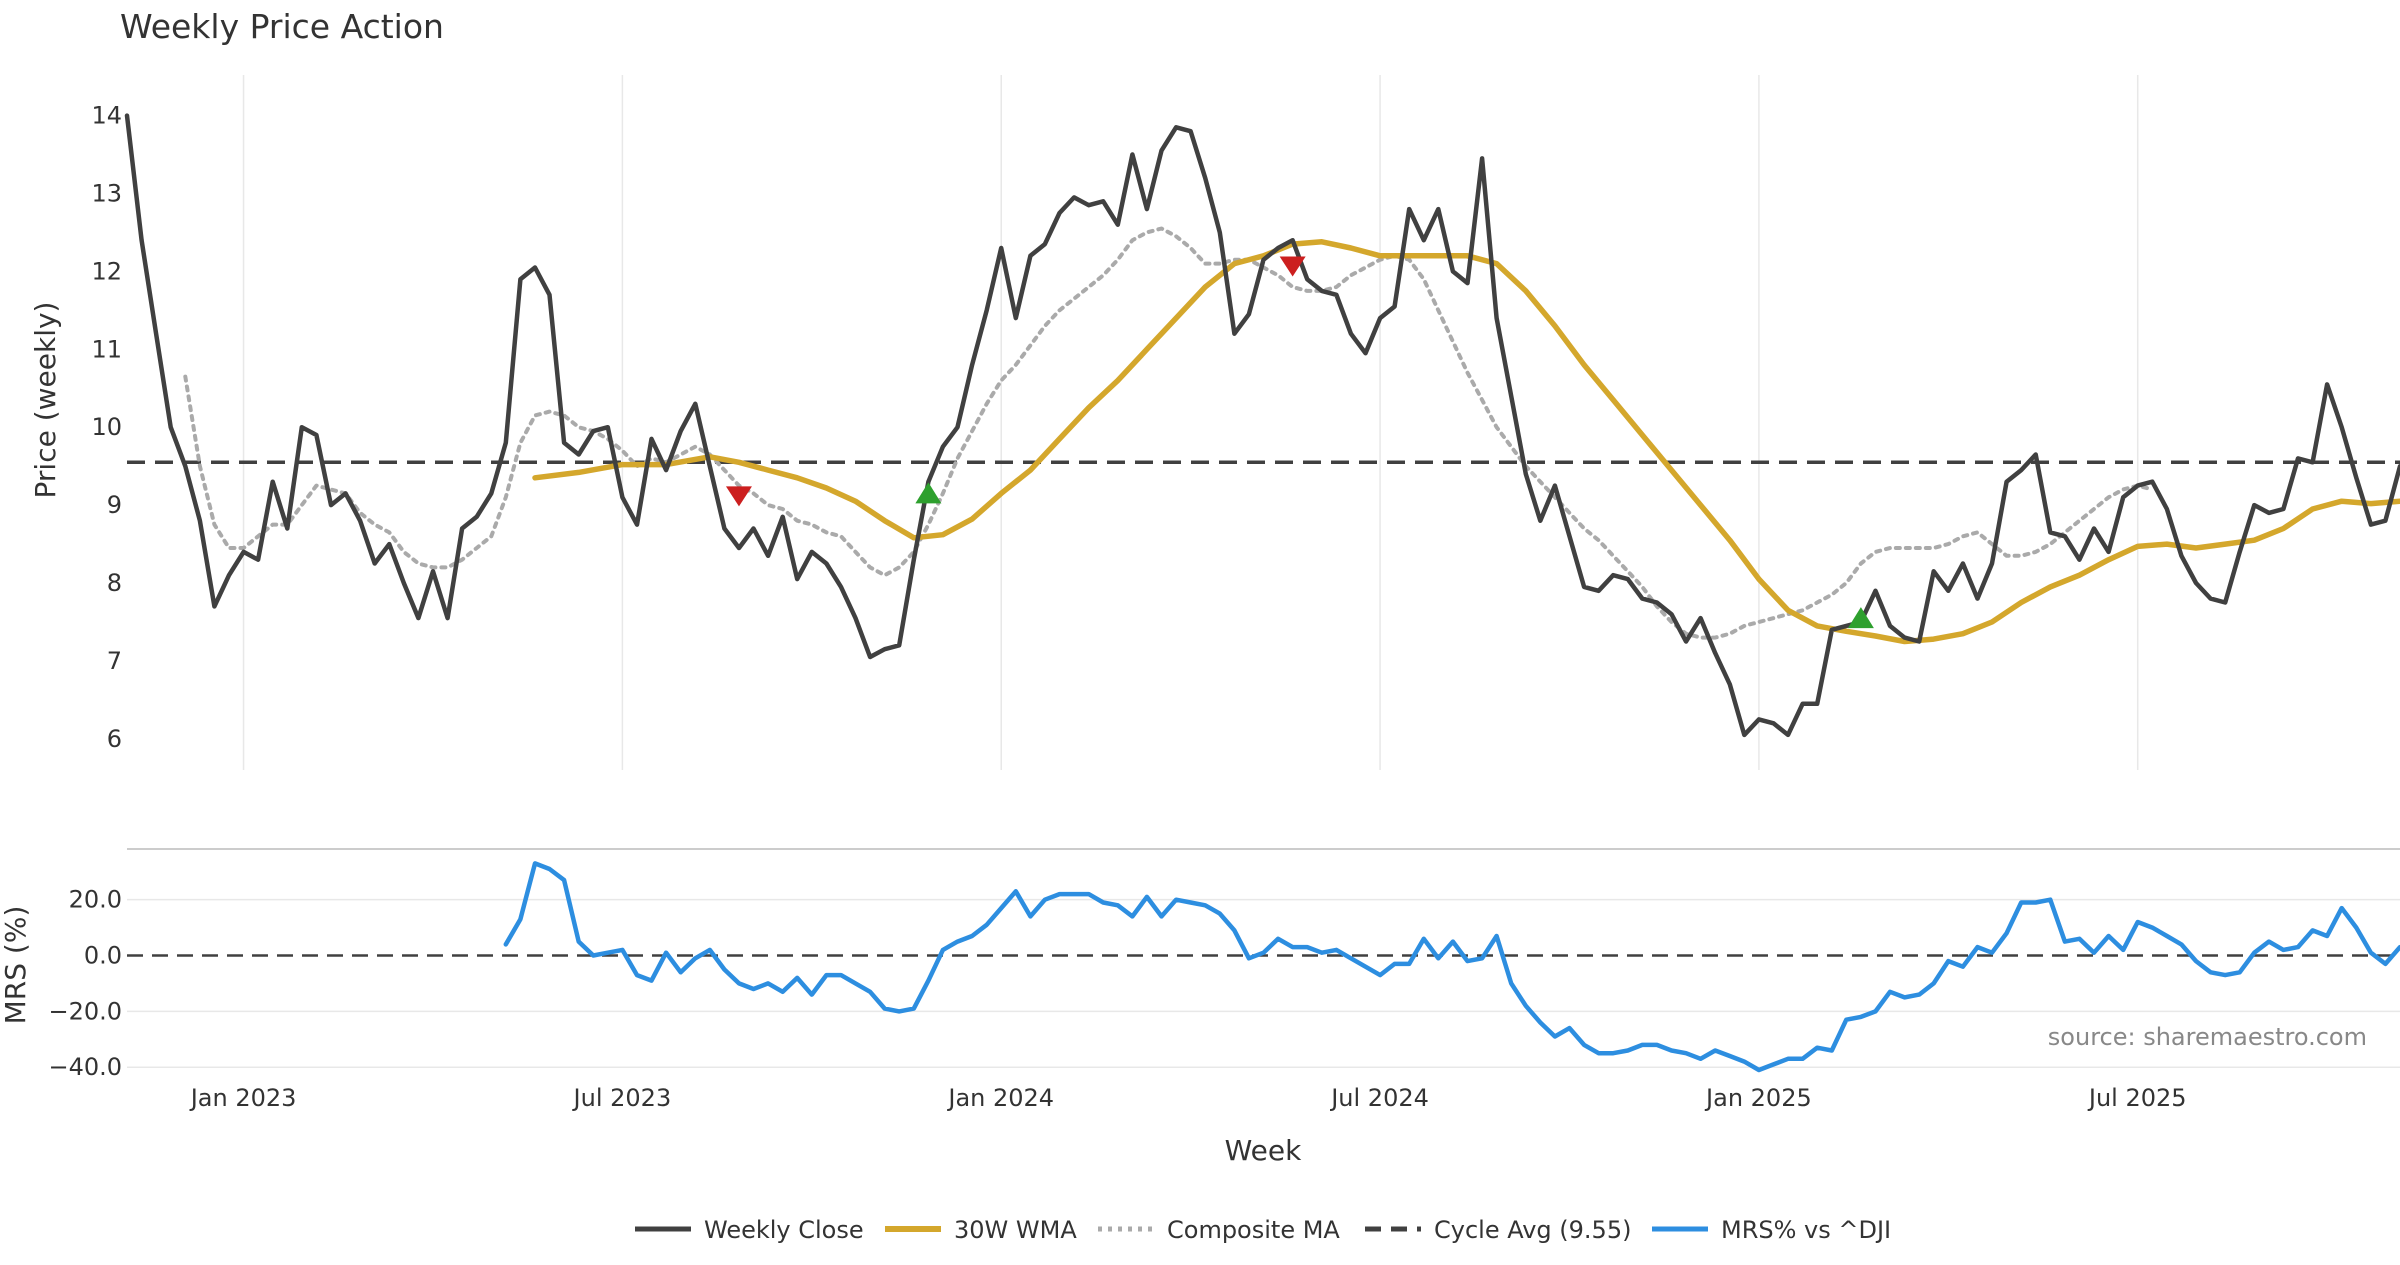 The height and width of the screenshot is (1265, 2400). I want to click on price-y-tick-label: 11, so click(106, 349).